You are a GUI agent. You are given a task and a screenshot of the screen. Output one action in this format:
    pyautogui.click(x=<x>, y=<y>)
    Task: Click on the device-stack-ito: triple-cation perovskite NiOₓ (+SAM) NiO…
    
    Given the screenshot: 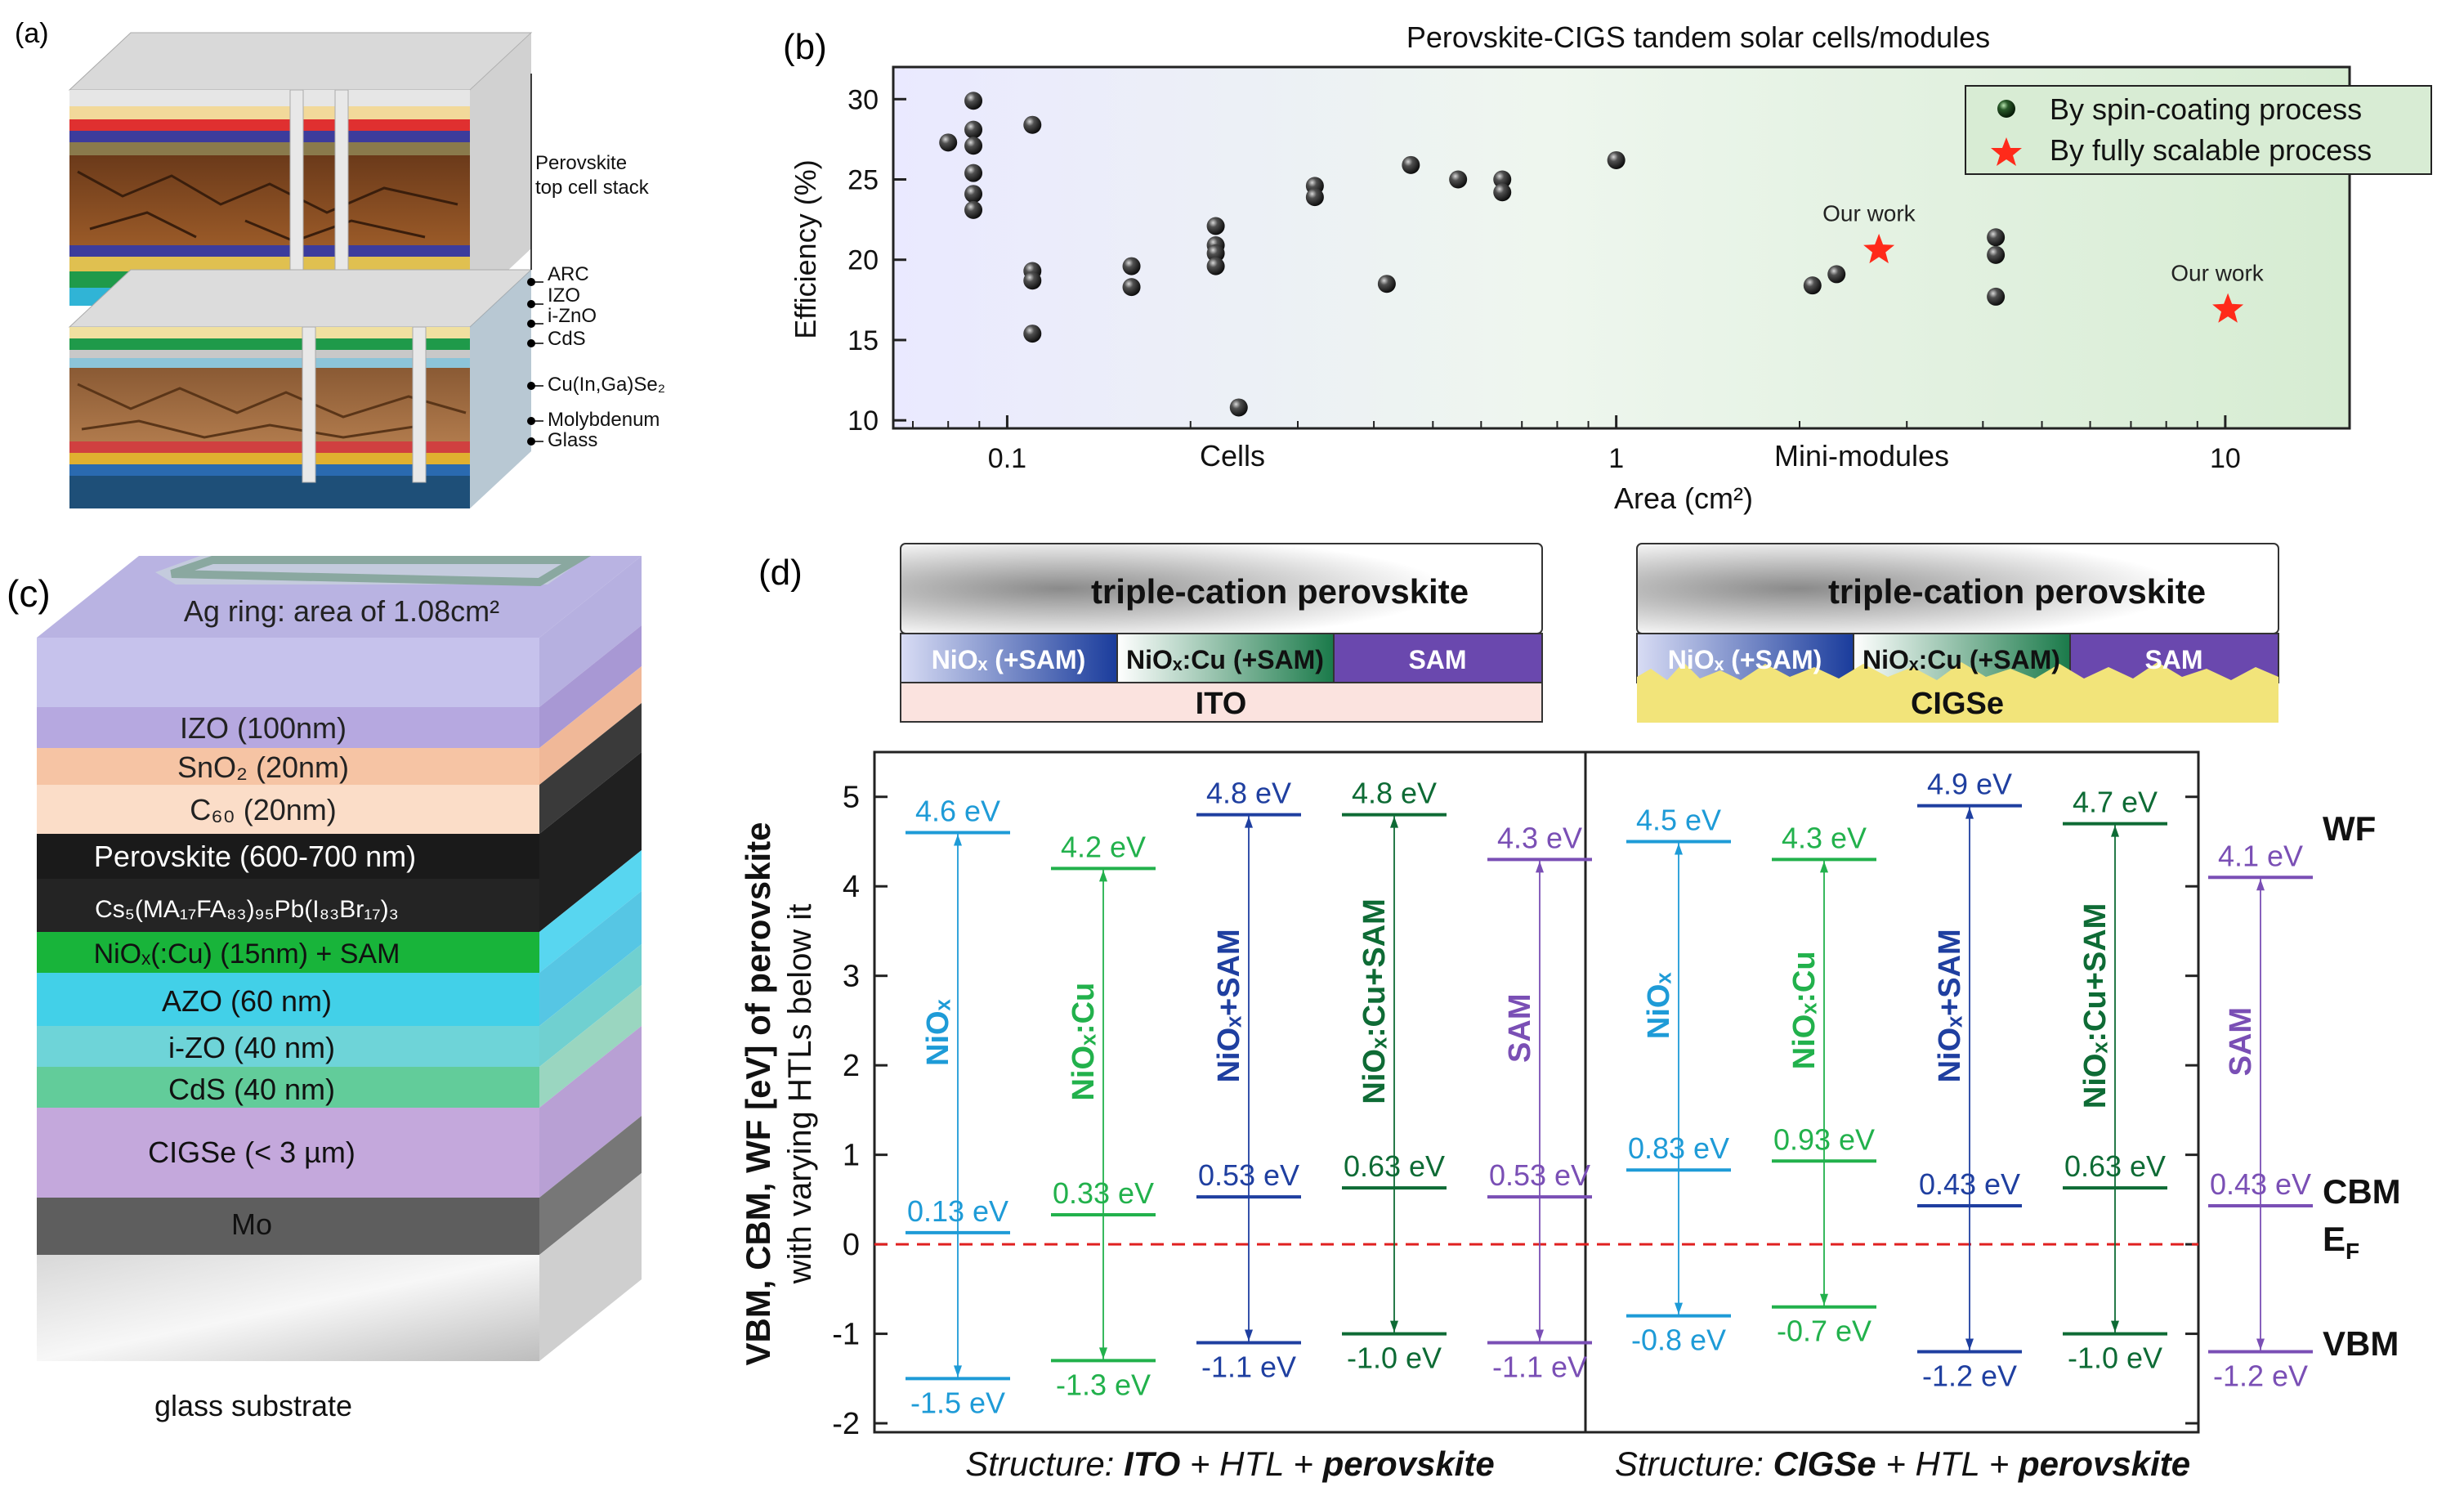 What is the action you would take?
    pyautogui.click(x=1221, y=633)
    